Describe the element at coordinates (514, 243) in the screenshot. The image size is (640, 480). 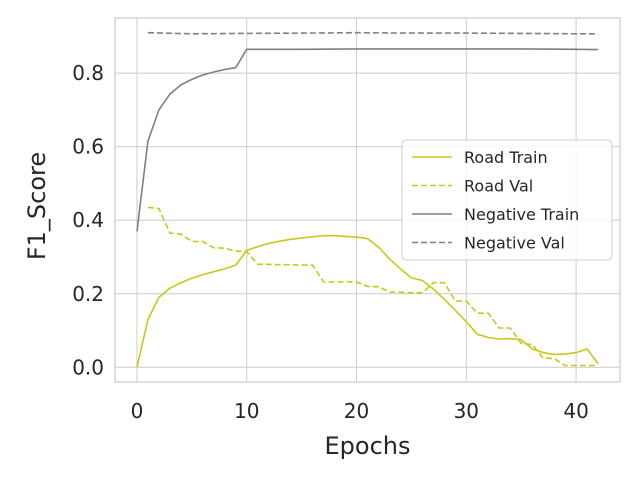
I see `legend-label: Negative Val` at that location.